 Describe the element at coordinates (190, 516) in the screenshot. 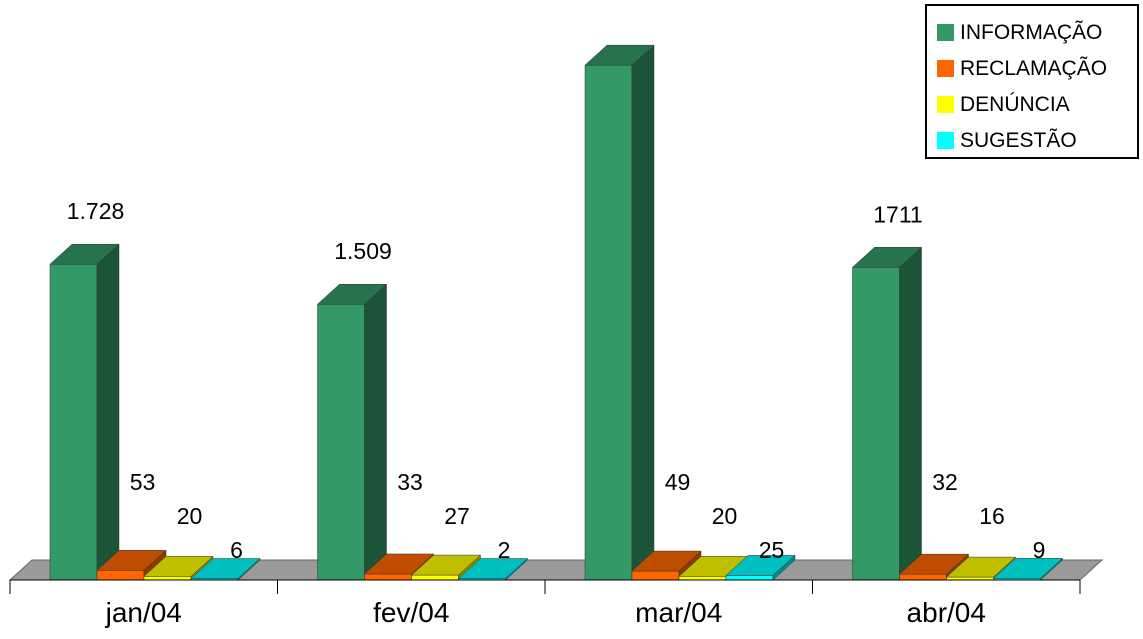

I see `data-label-denuncia-jan-04: 20` at that location.